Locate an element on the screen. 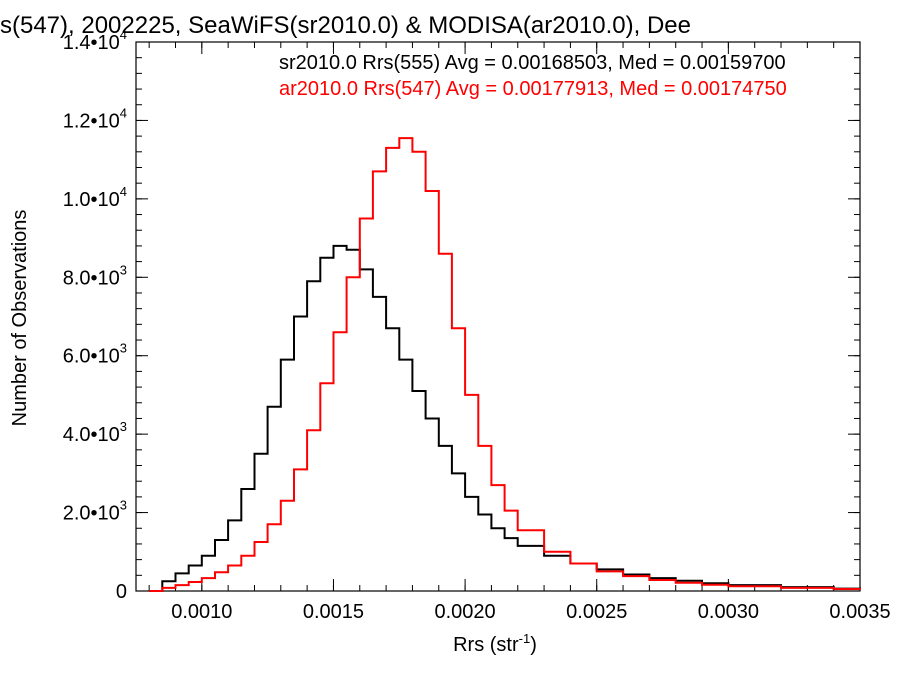 The height and width of the screenshot is (680, 900). x-tick-label: 0.0035 is located at coordinates (859, 612).